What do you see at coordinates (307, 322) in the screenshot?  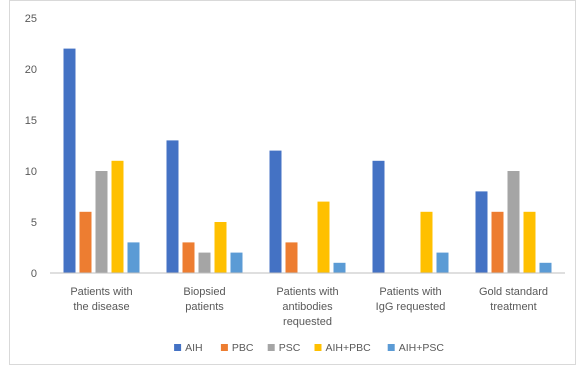 I see `x-tick-label: requested` at bounding box center [307, 322].